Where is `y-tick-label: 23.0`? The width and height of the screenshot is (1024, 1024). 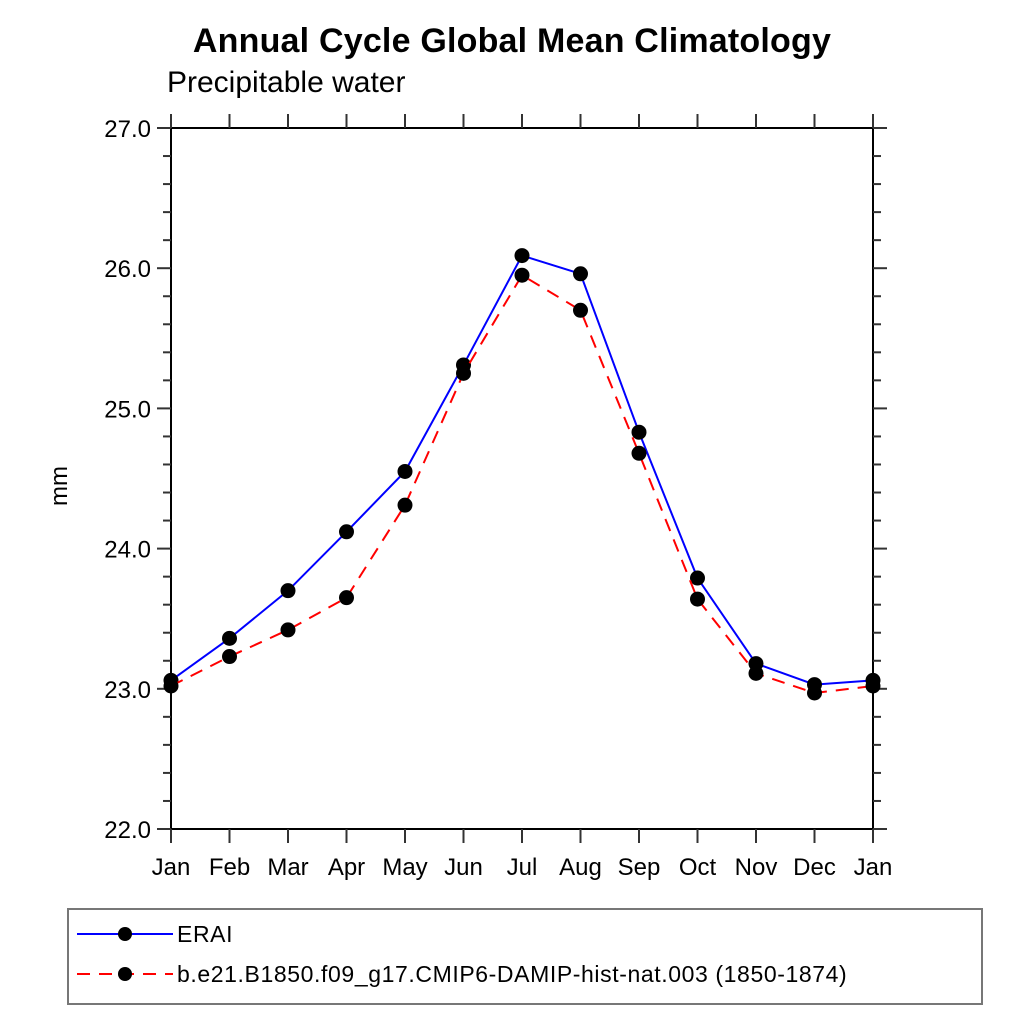 y-tick-label: 23.0 is located at coordinates (127, 690).